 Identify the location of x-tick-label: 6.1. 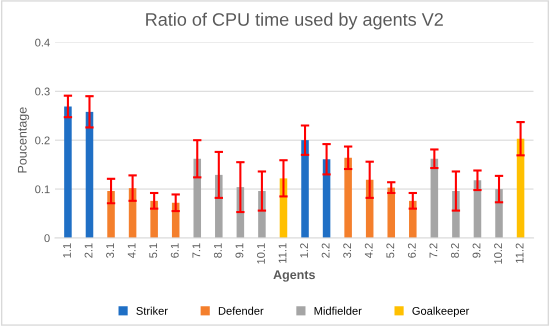
(174, 250).